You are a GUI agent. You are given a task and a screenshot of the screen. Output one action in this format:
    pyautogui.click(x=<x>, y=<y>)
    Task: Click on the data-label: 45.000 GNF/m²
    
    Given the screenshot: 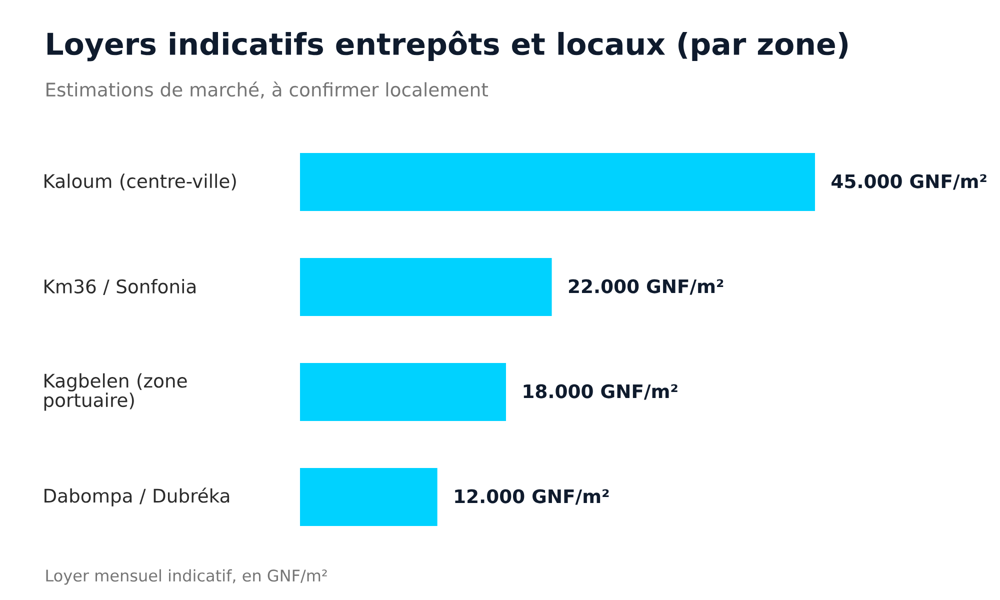 What is the action you would take?
    pyautogui.click(x=909, y=182)
    